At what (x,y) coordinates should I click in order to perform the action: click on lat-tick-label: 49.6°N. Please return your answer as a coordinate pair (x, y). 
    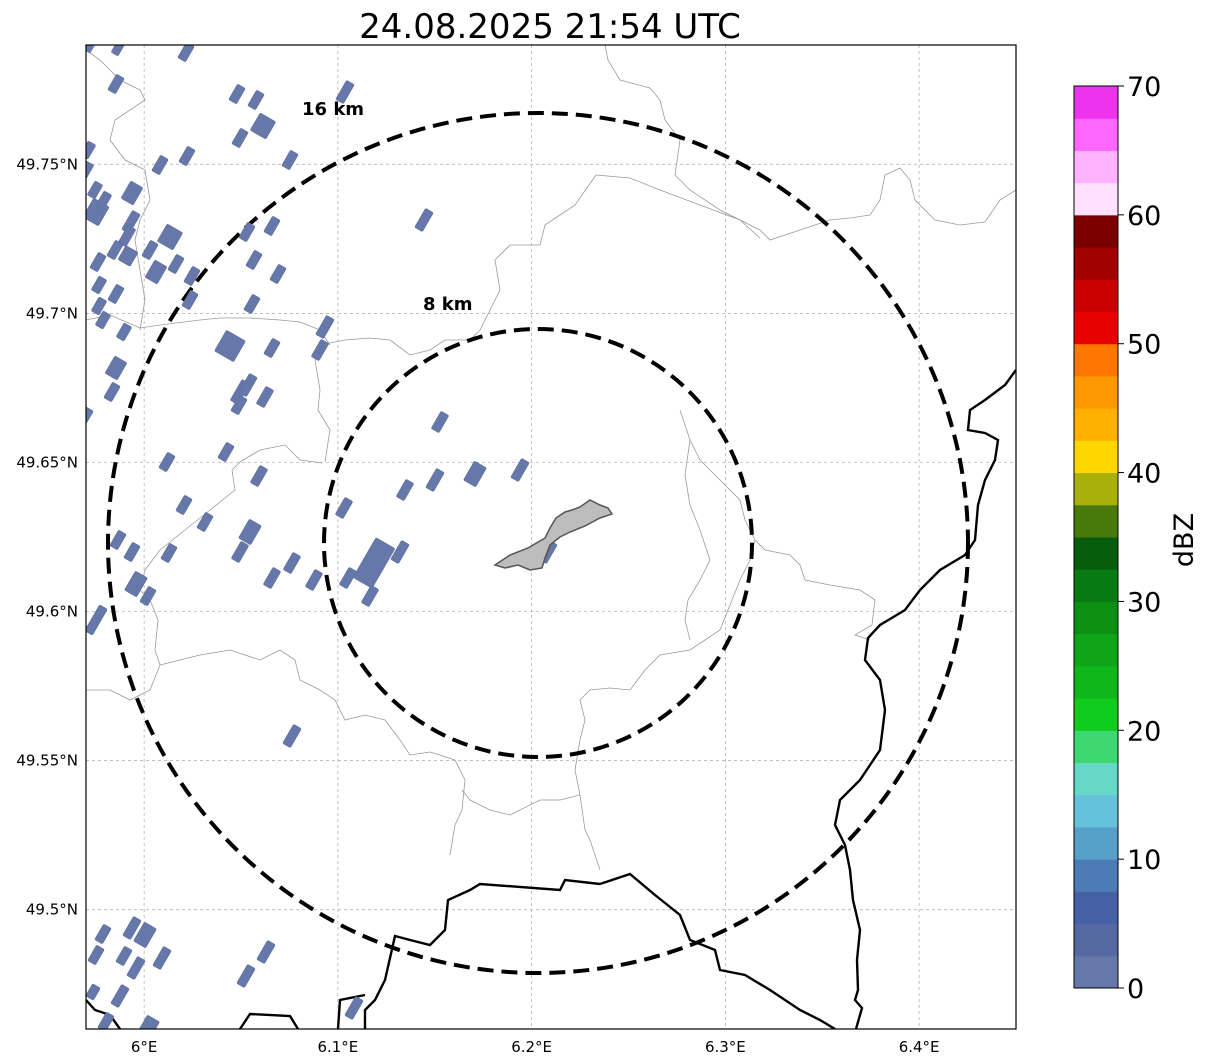
    Looking at the image, I should click on (52, 612).